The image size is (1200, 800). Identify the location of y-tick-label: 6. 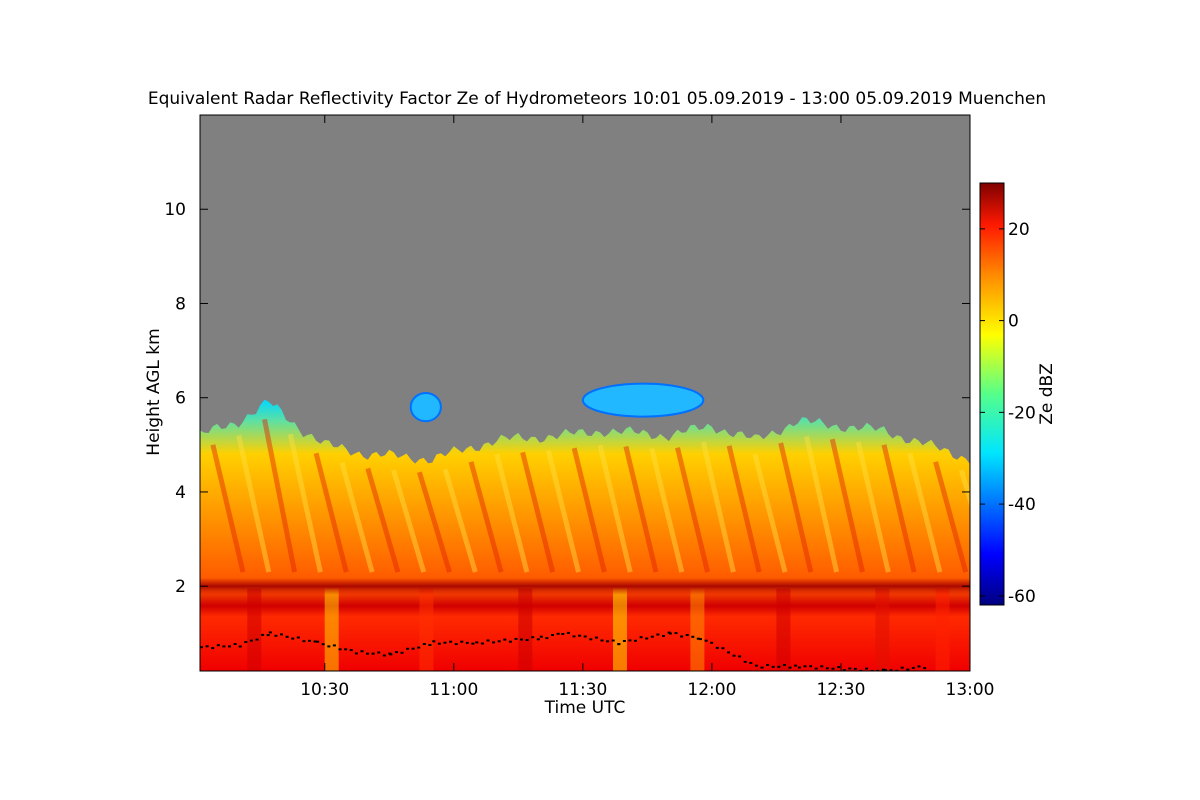
(180, 399).